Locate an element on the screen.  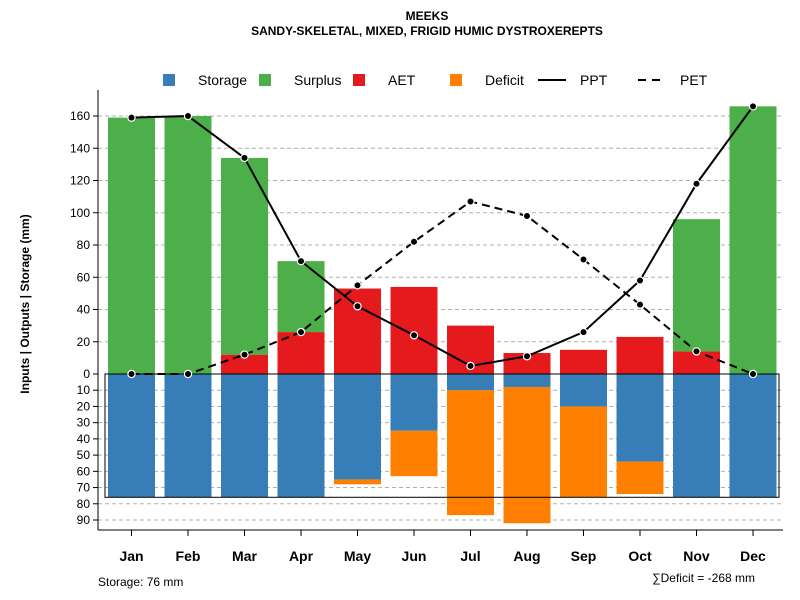
legend-label-surplus: Surplus is located at coordinates (317, 80).